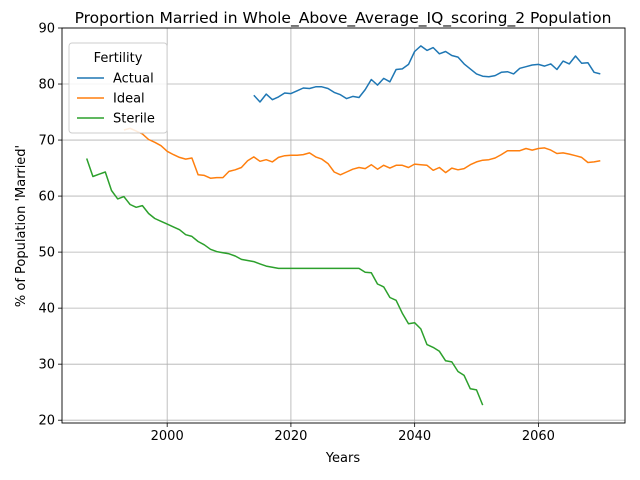  What do you see at coordinates (414, 436) in the screenshot?
I see `x-tick-label: 2040` at bounding box center [414, 436].